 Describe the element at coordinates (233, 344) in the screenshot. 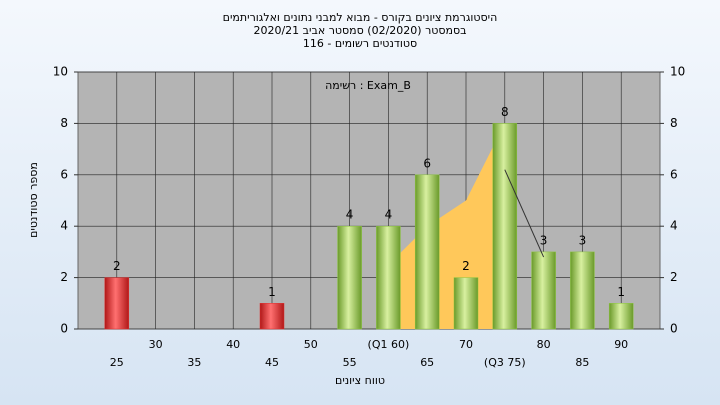

I see `x-tick-label: 40` at that location.